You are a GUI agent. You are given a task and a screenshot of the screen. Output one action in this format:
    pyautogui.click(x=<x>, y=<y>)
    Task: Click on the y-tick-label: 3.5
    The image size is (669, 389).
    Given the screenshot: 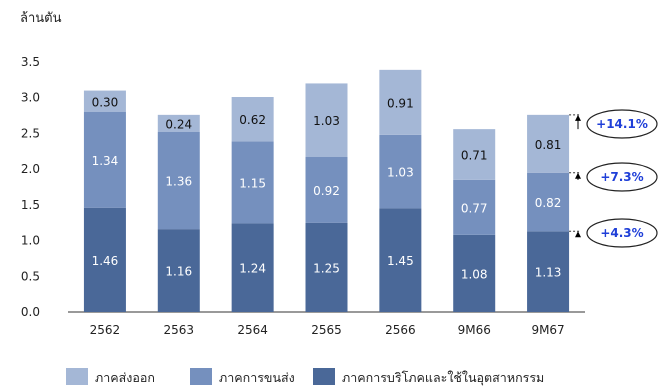 What is the action you would take?
    pyautogui.click(x=30, y=62)
    